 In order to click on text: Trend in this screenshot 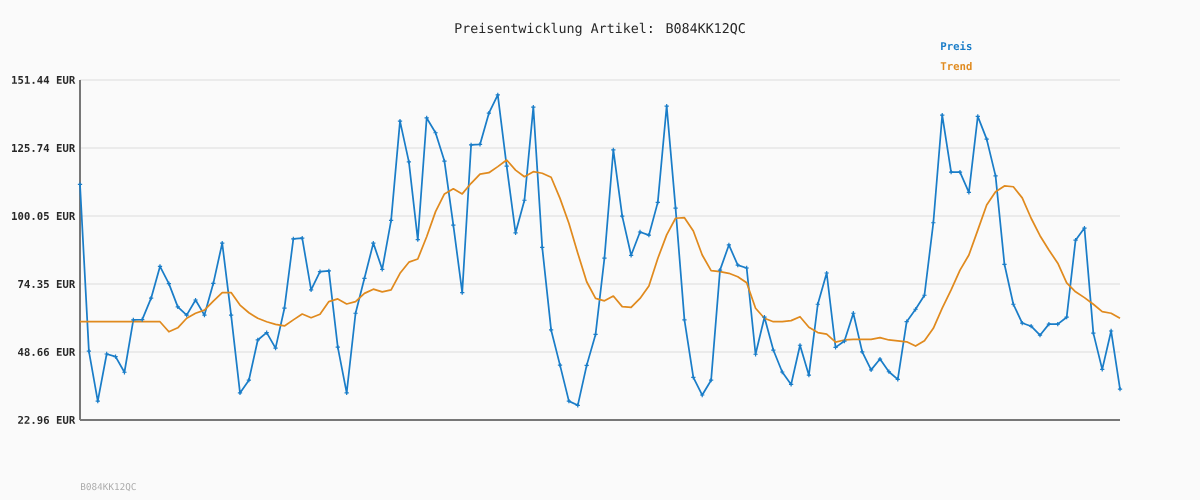, I will do `click(956, 66)`.